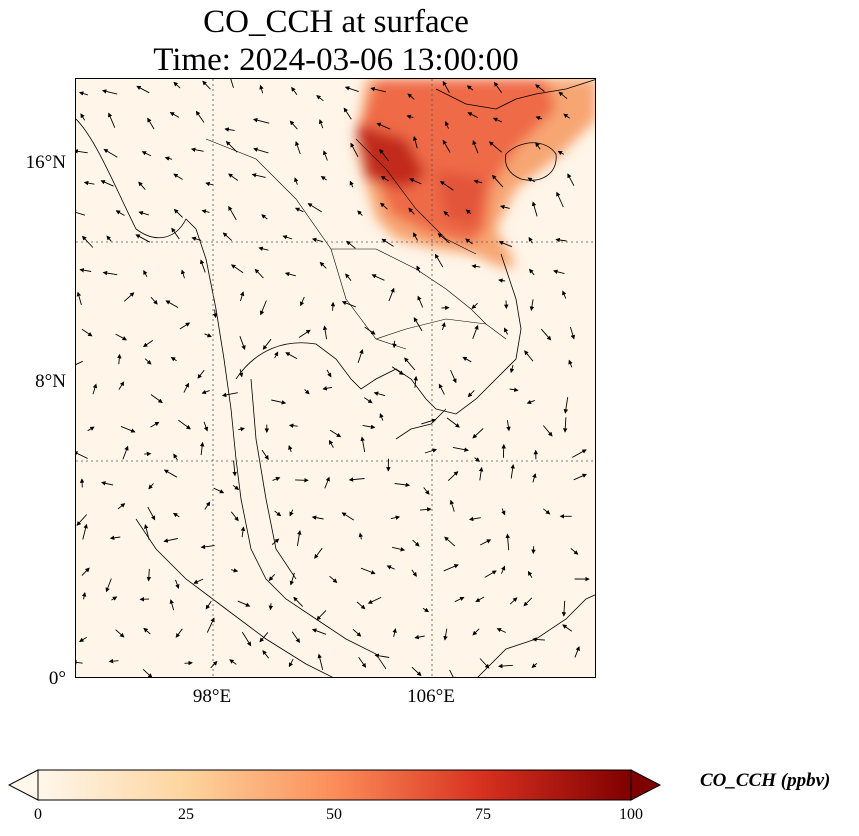 The width and height of the screenshot is (859, 836). What do you see at coordinates (334, 814) in the screenshot?
I see `colorbar-tick-50: 50` at bounding box center [334, 814].